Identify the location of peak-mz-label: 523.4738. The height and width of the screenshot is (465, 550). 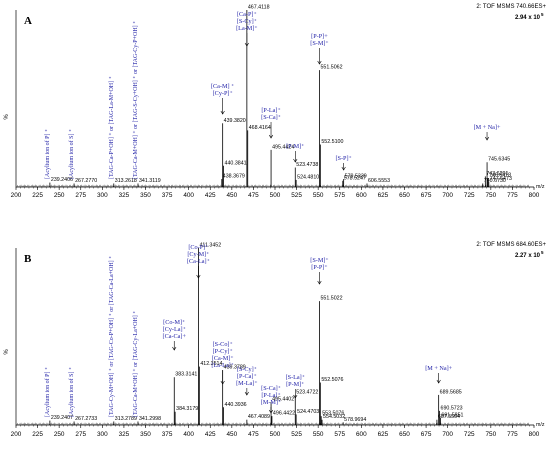
(307, 165).